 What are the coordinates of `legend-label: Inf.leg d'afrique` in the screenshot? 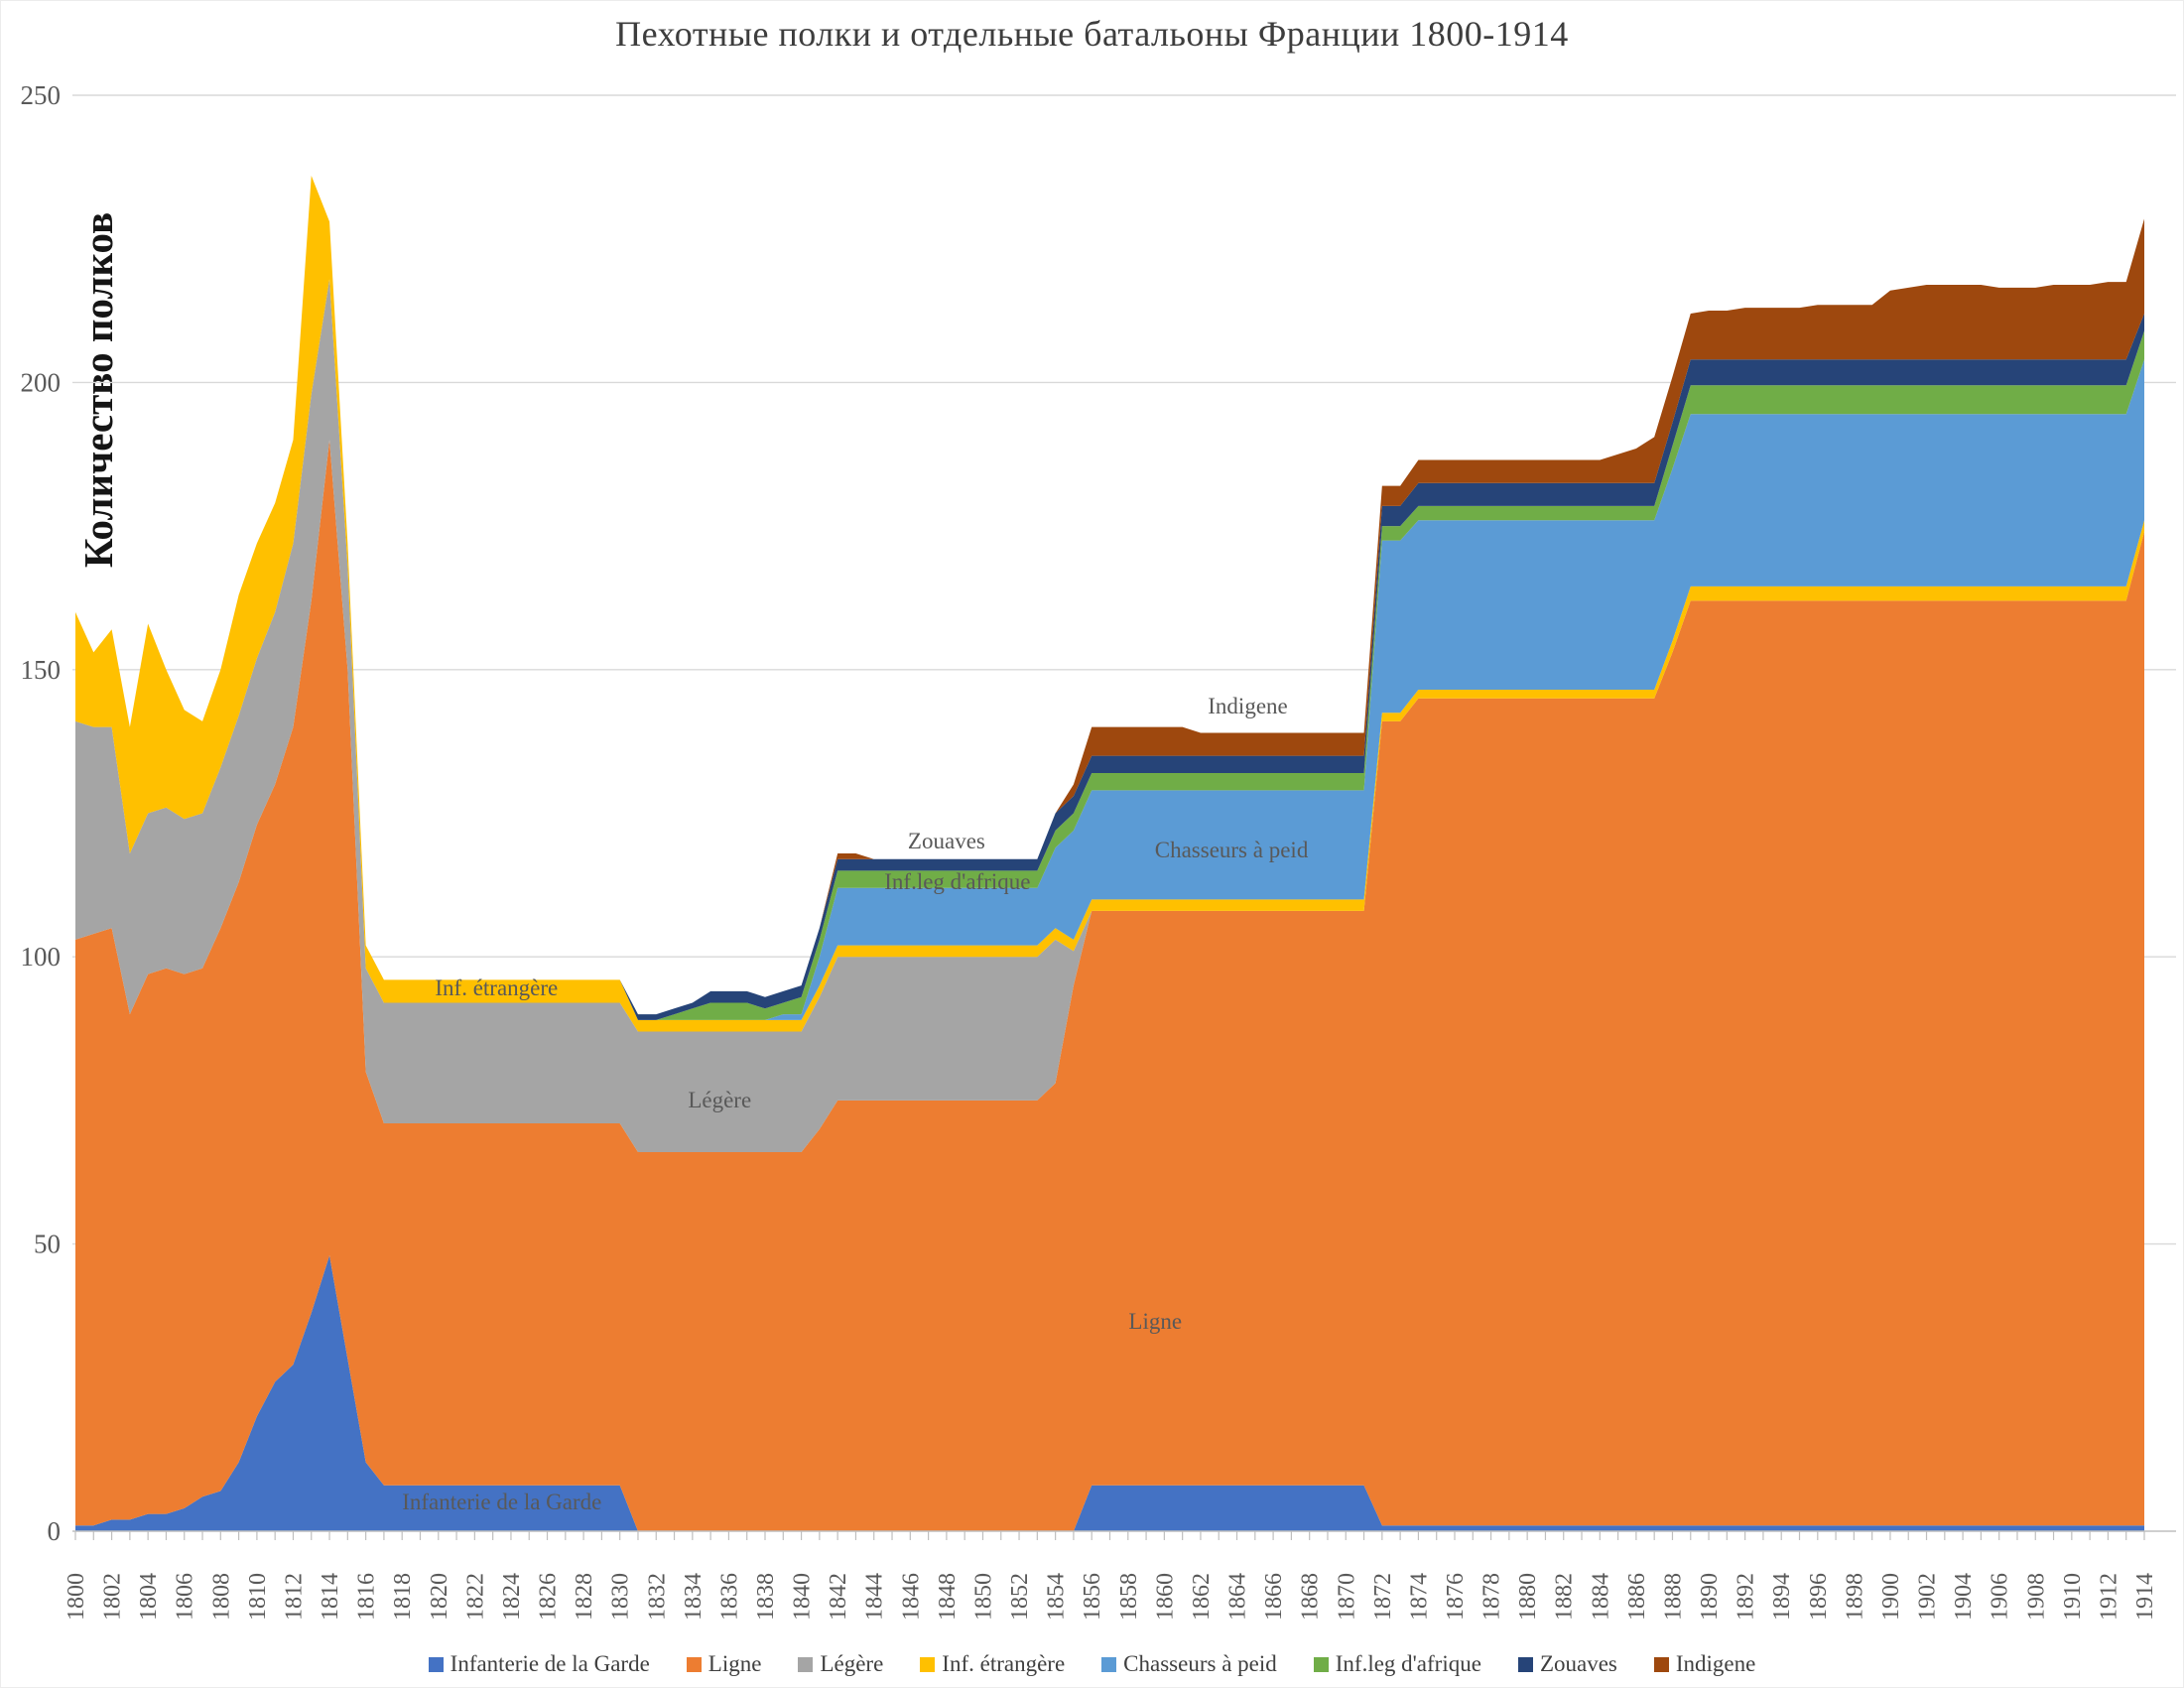 It's located at (1408, 1663).